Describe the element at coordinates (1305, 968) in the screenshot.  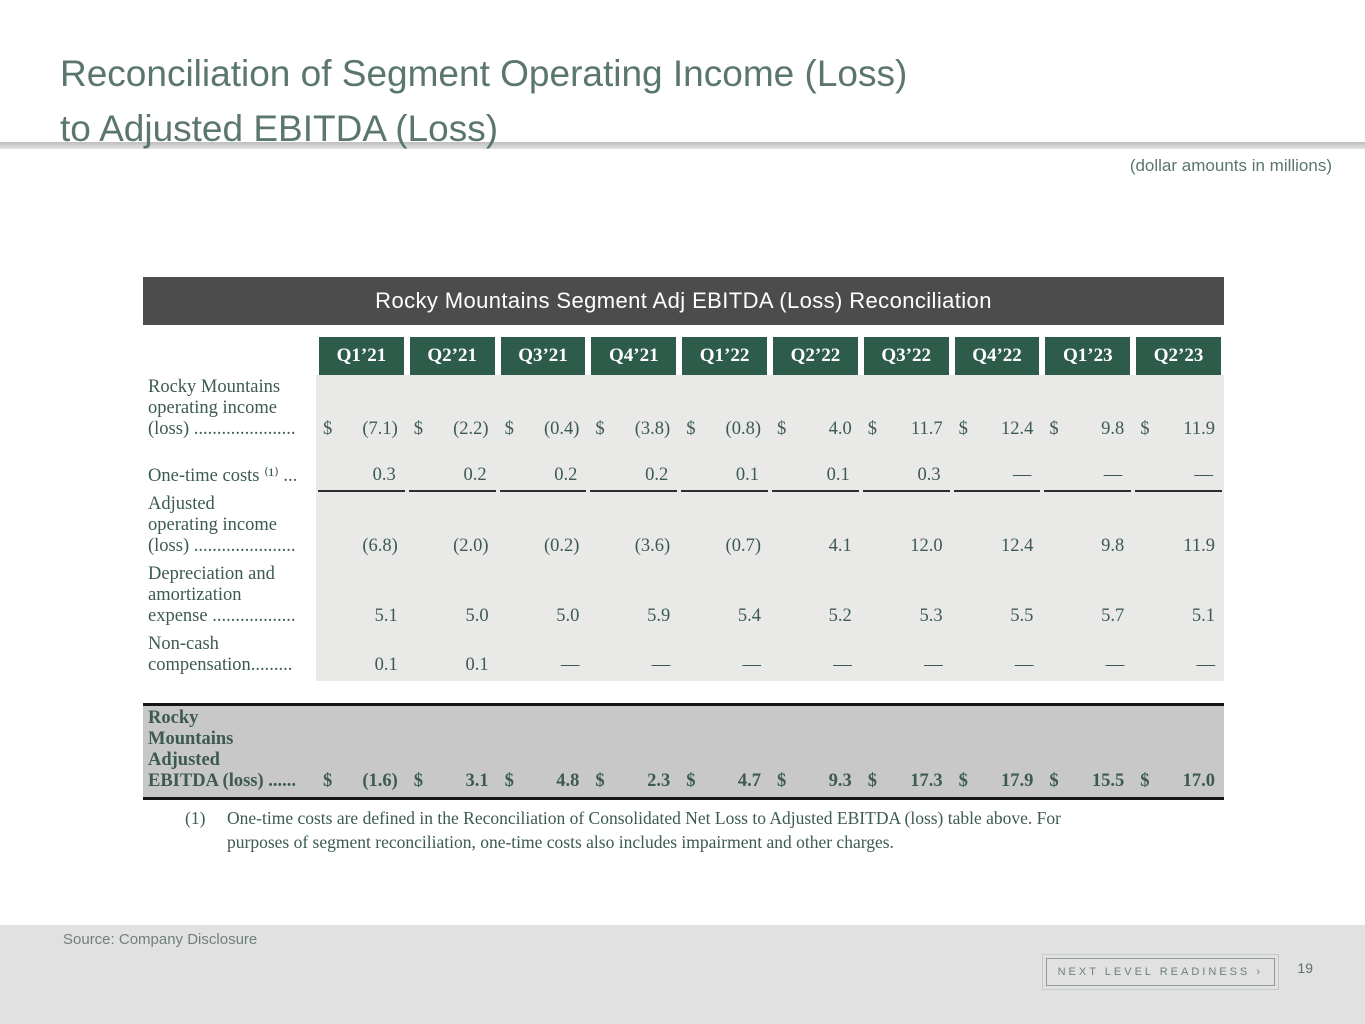
I see `page-number: 19` at that location.